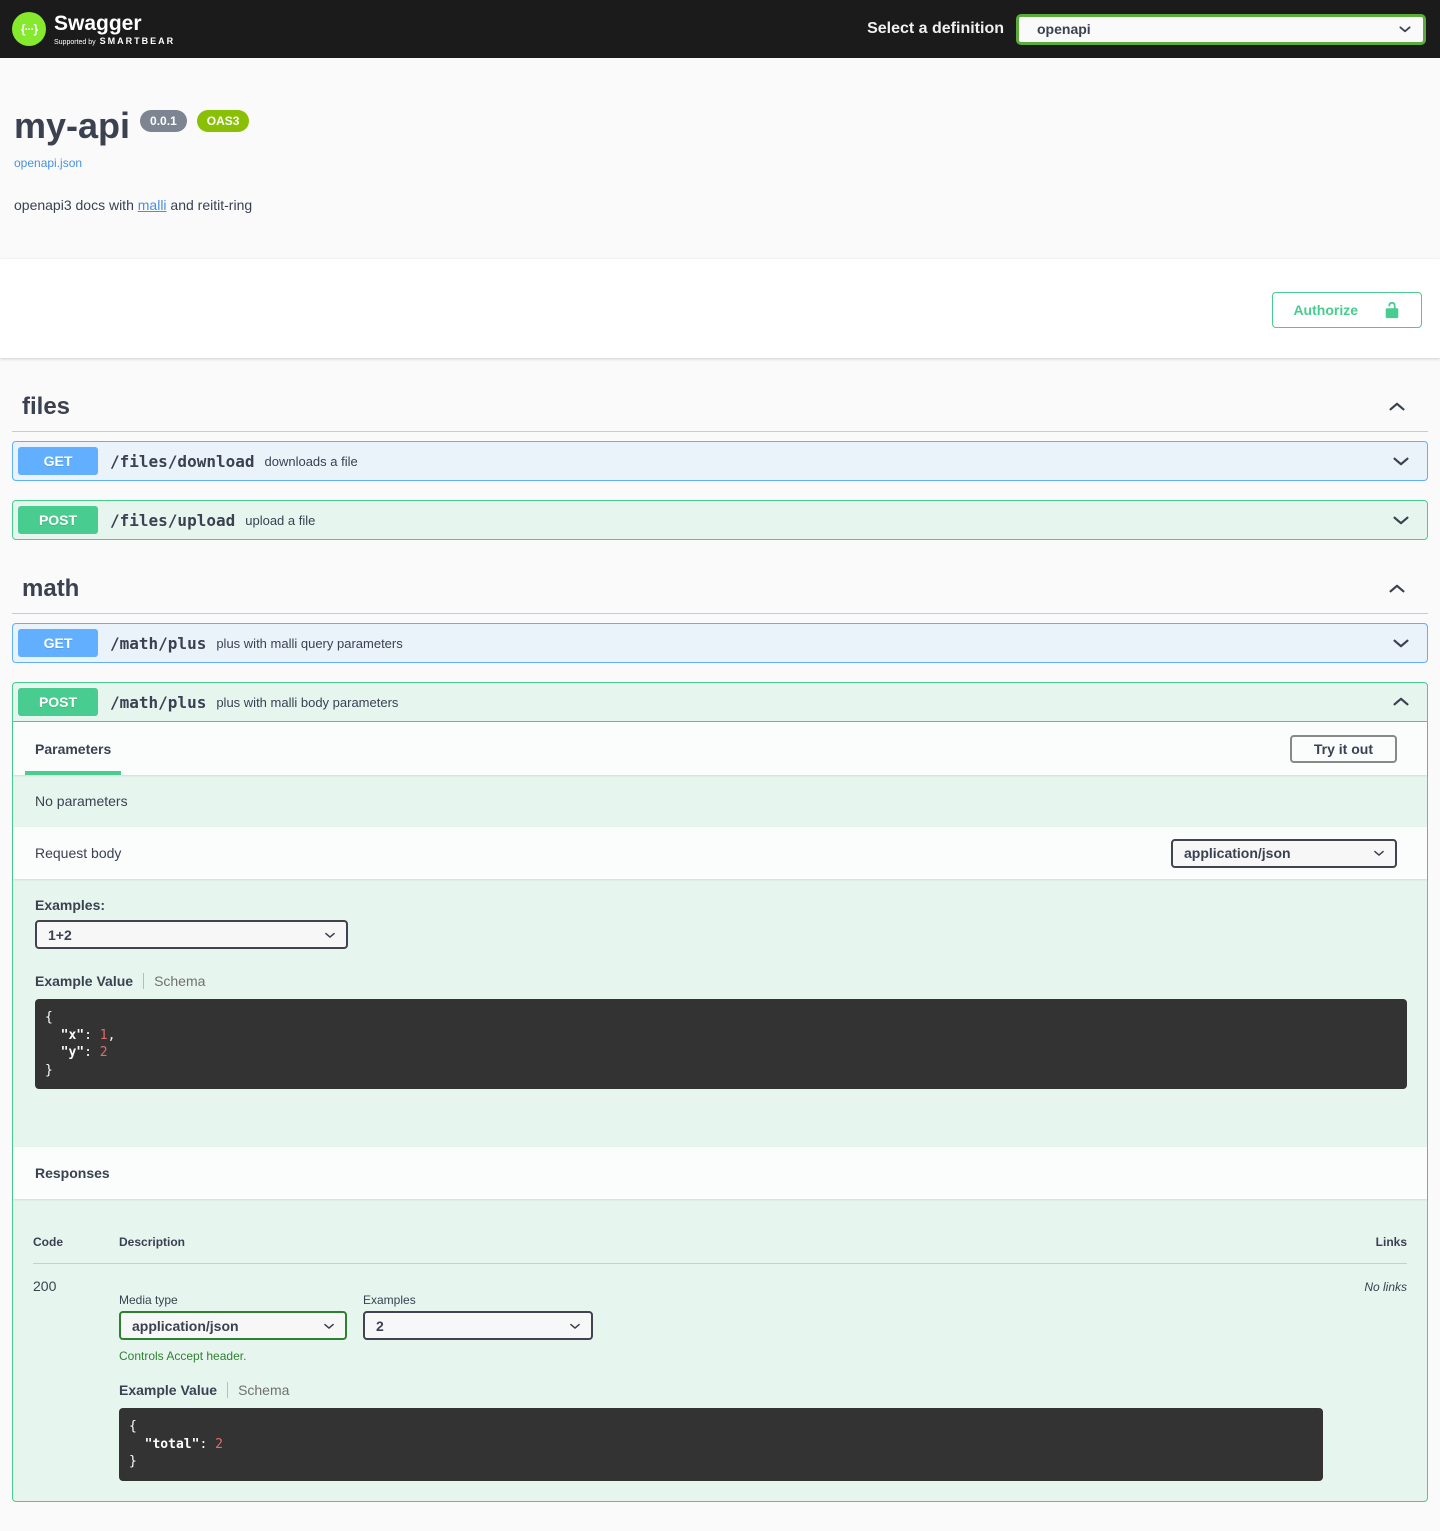 The image size is (1440, 1531). I want to click on endpoint-summary-row: POST /files/upload upload a file, so click(720, 520).